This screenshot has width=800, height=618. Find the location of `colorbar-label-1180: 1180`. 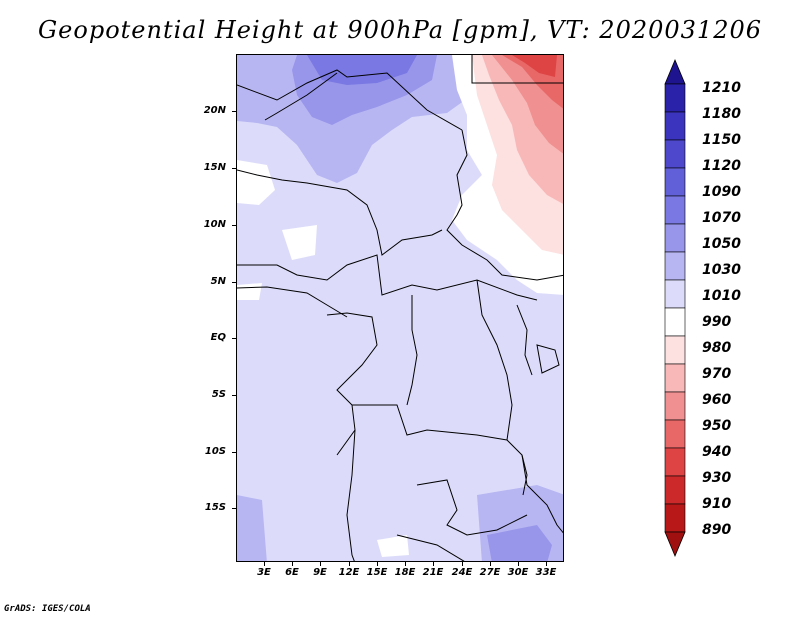

colorbar-label-1180: 1180 is located at coordinates (721, 114).